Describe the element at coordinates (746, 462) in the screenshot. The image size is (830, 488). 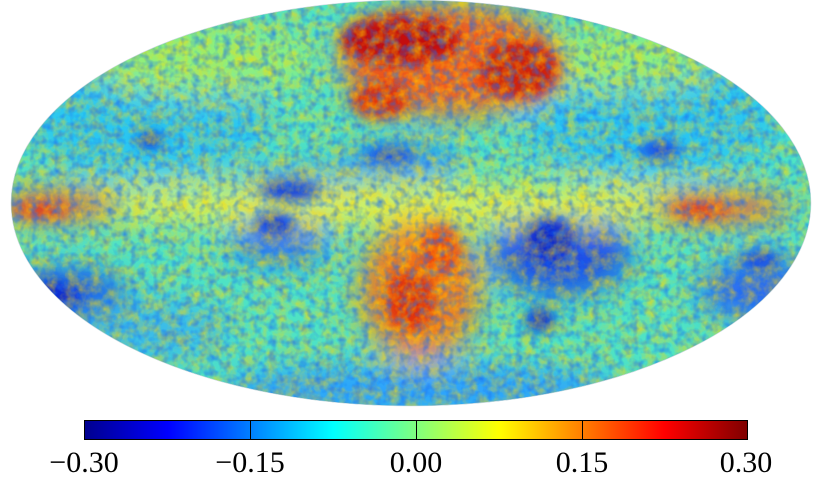
I see `colorbar-label-max: 0.30` at that location.